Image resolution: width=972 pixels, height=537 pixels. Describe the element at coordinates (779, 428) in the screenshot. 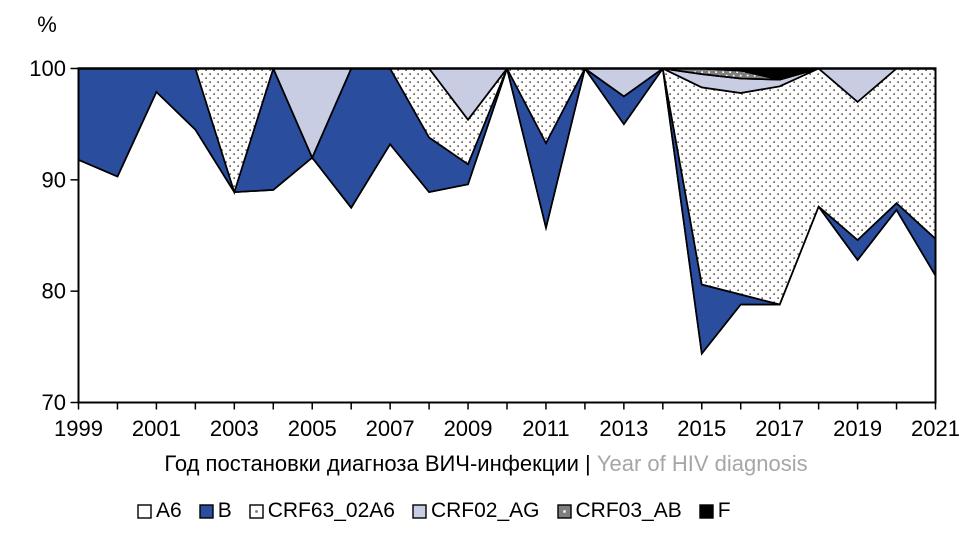

I see `x-tick-label-2017: 2017` at that location.